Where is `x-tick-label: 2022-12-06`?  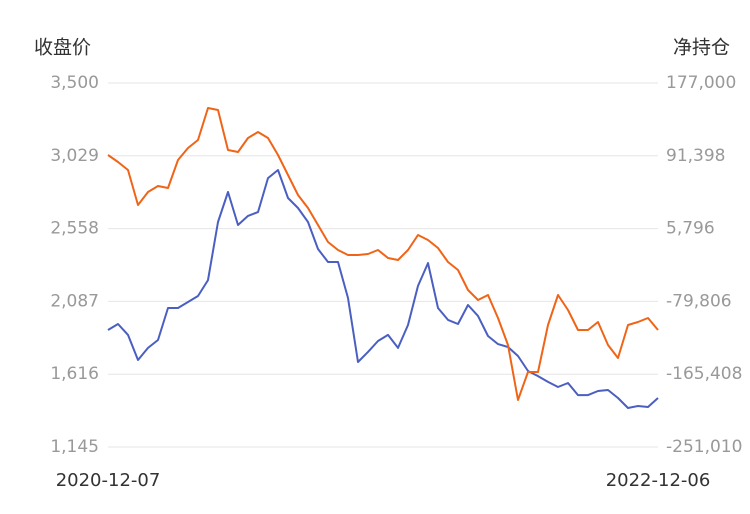 x-tick-label: 2022-12-06 is located at coordinates (658, 480).